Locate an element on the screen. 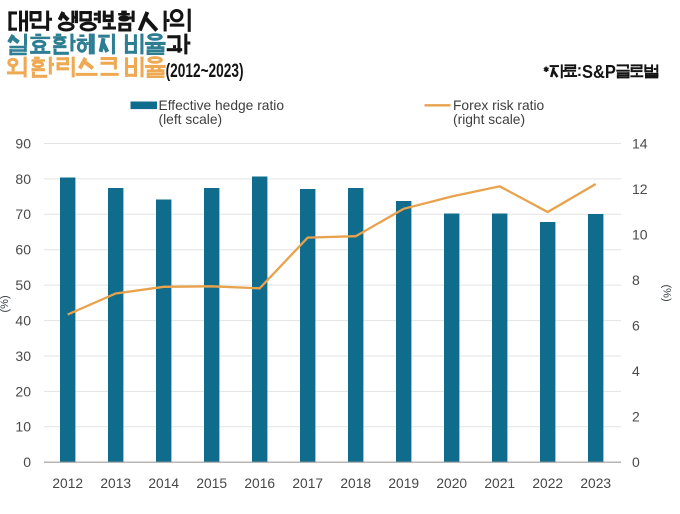  svg-text: 90 is located at coordinates (23, 143).